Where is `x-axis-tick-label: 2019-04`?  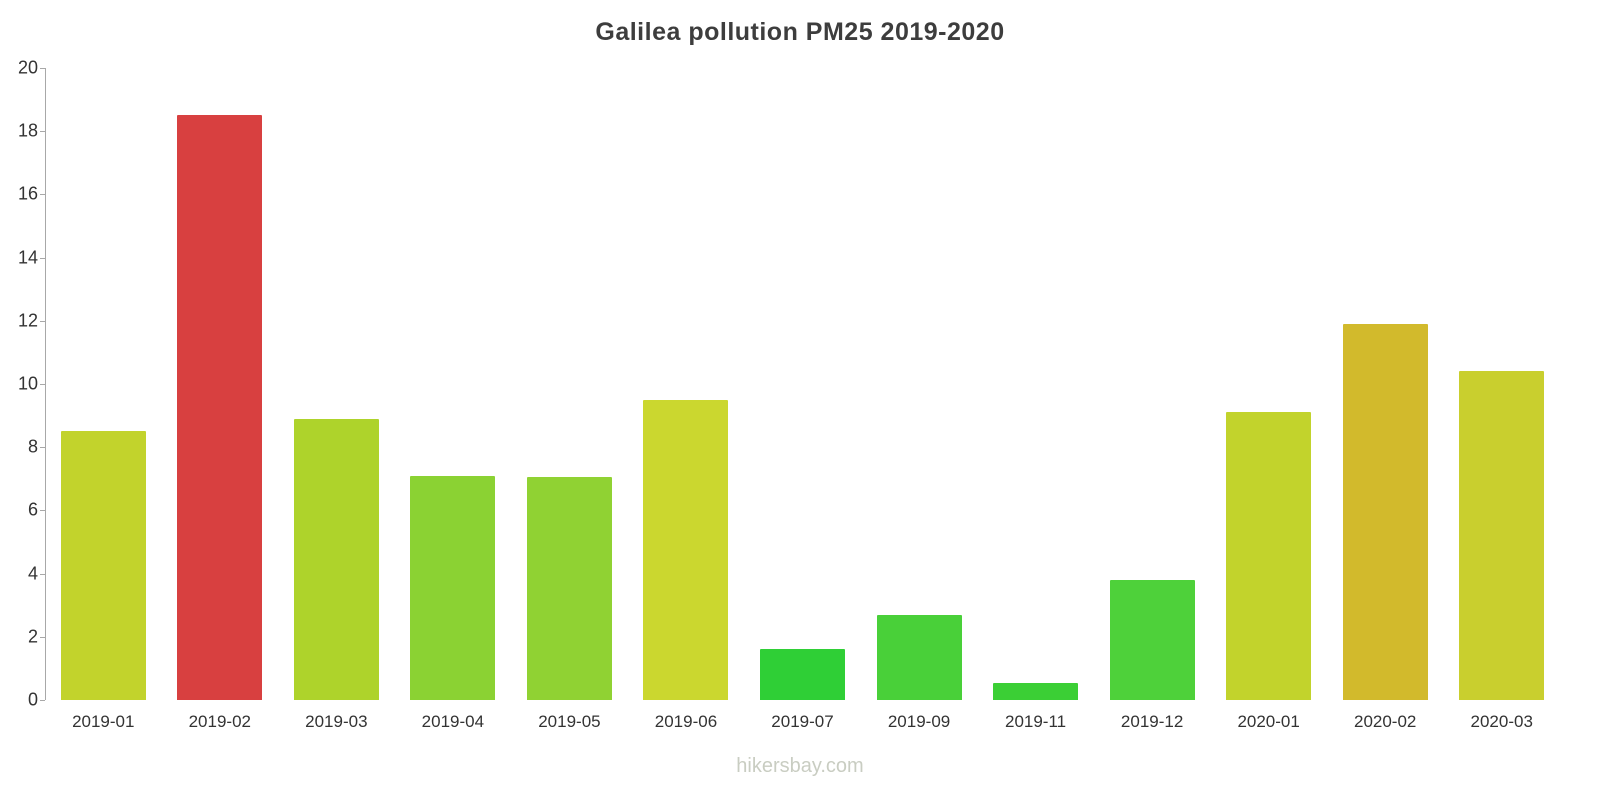 x-axis-tick-label: 2019-04 is located at coordinates (453, 721).